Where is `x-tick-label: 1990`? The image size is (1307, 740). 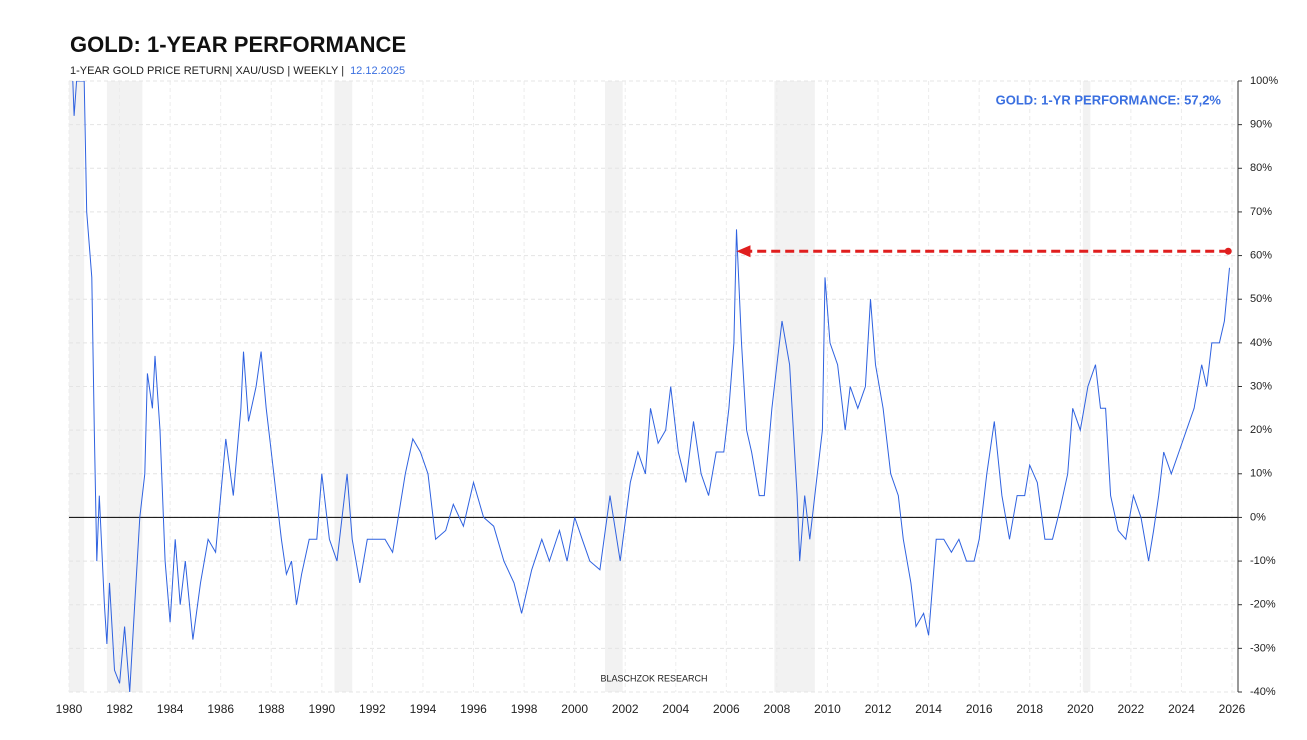
x-tick-label: 1990 is located at coordinates (321, 709).